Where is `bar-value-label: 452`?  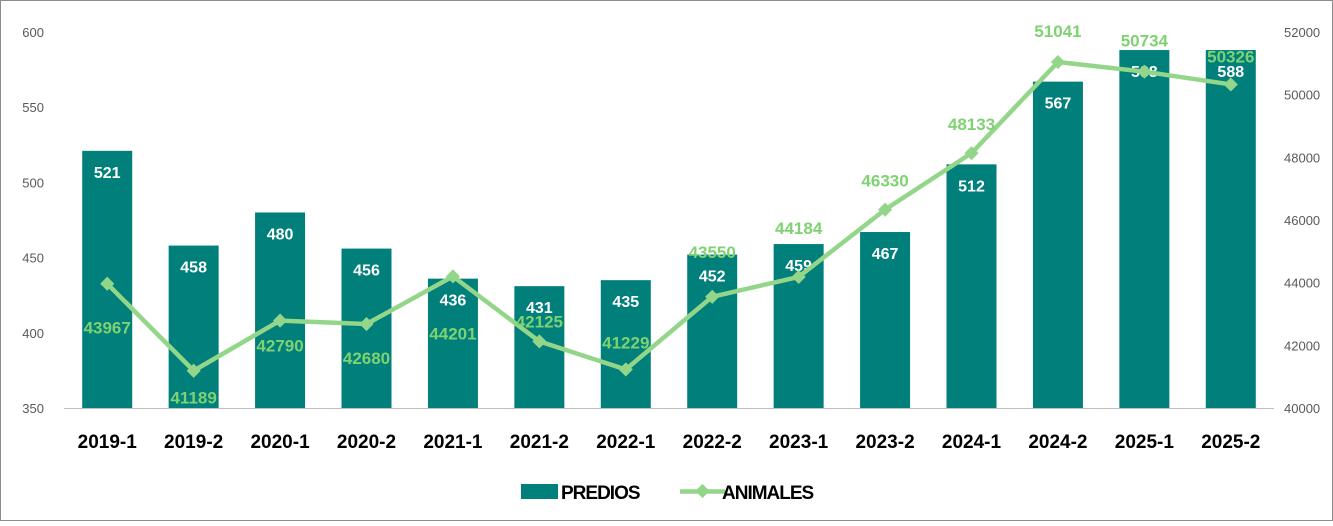 bar-value-label: 452 is located at coordinates (712, 277).